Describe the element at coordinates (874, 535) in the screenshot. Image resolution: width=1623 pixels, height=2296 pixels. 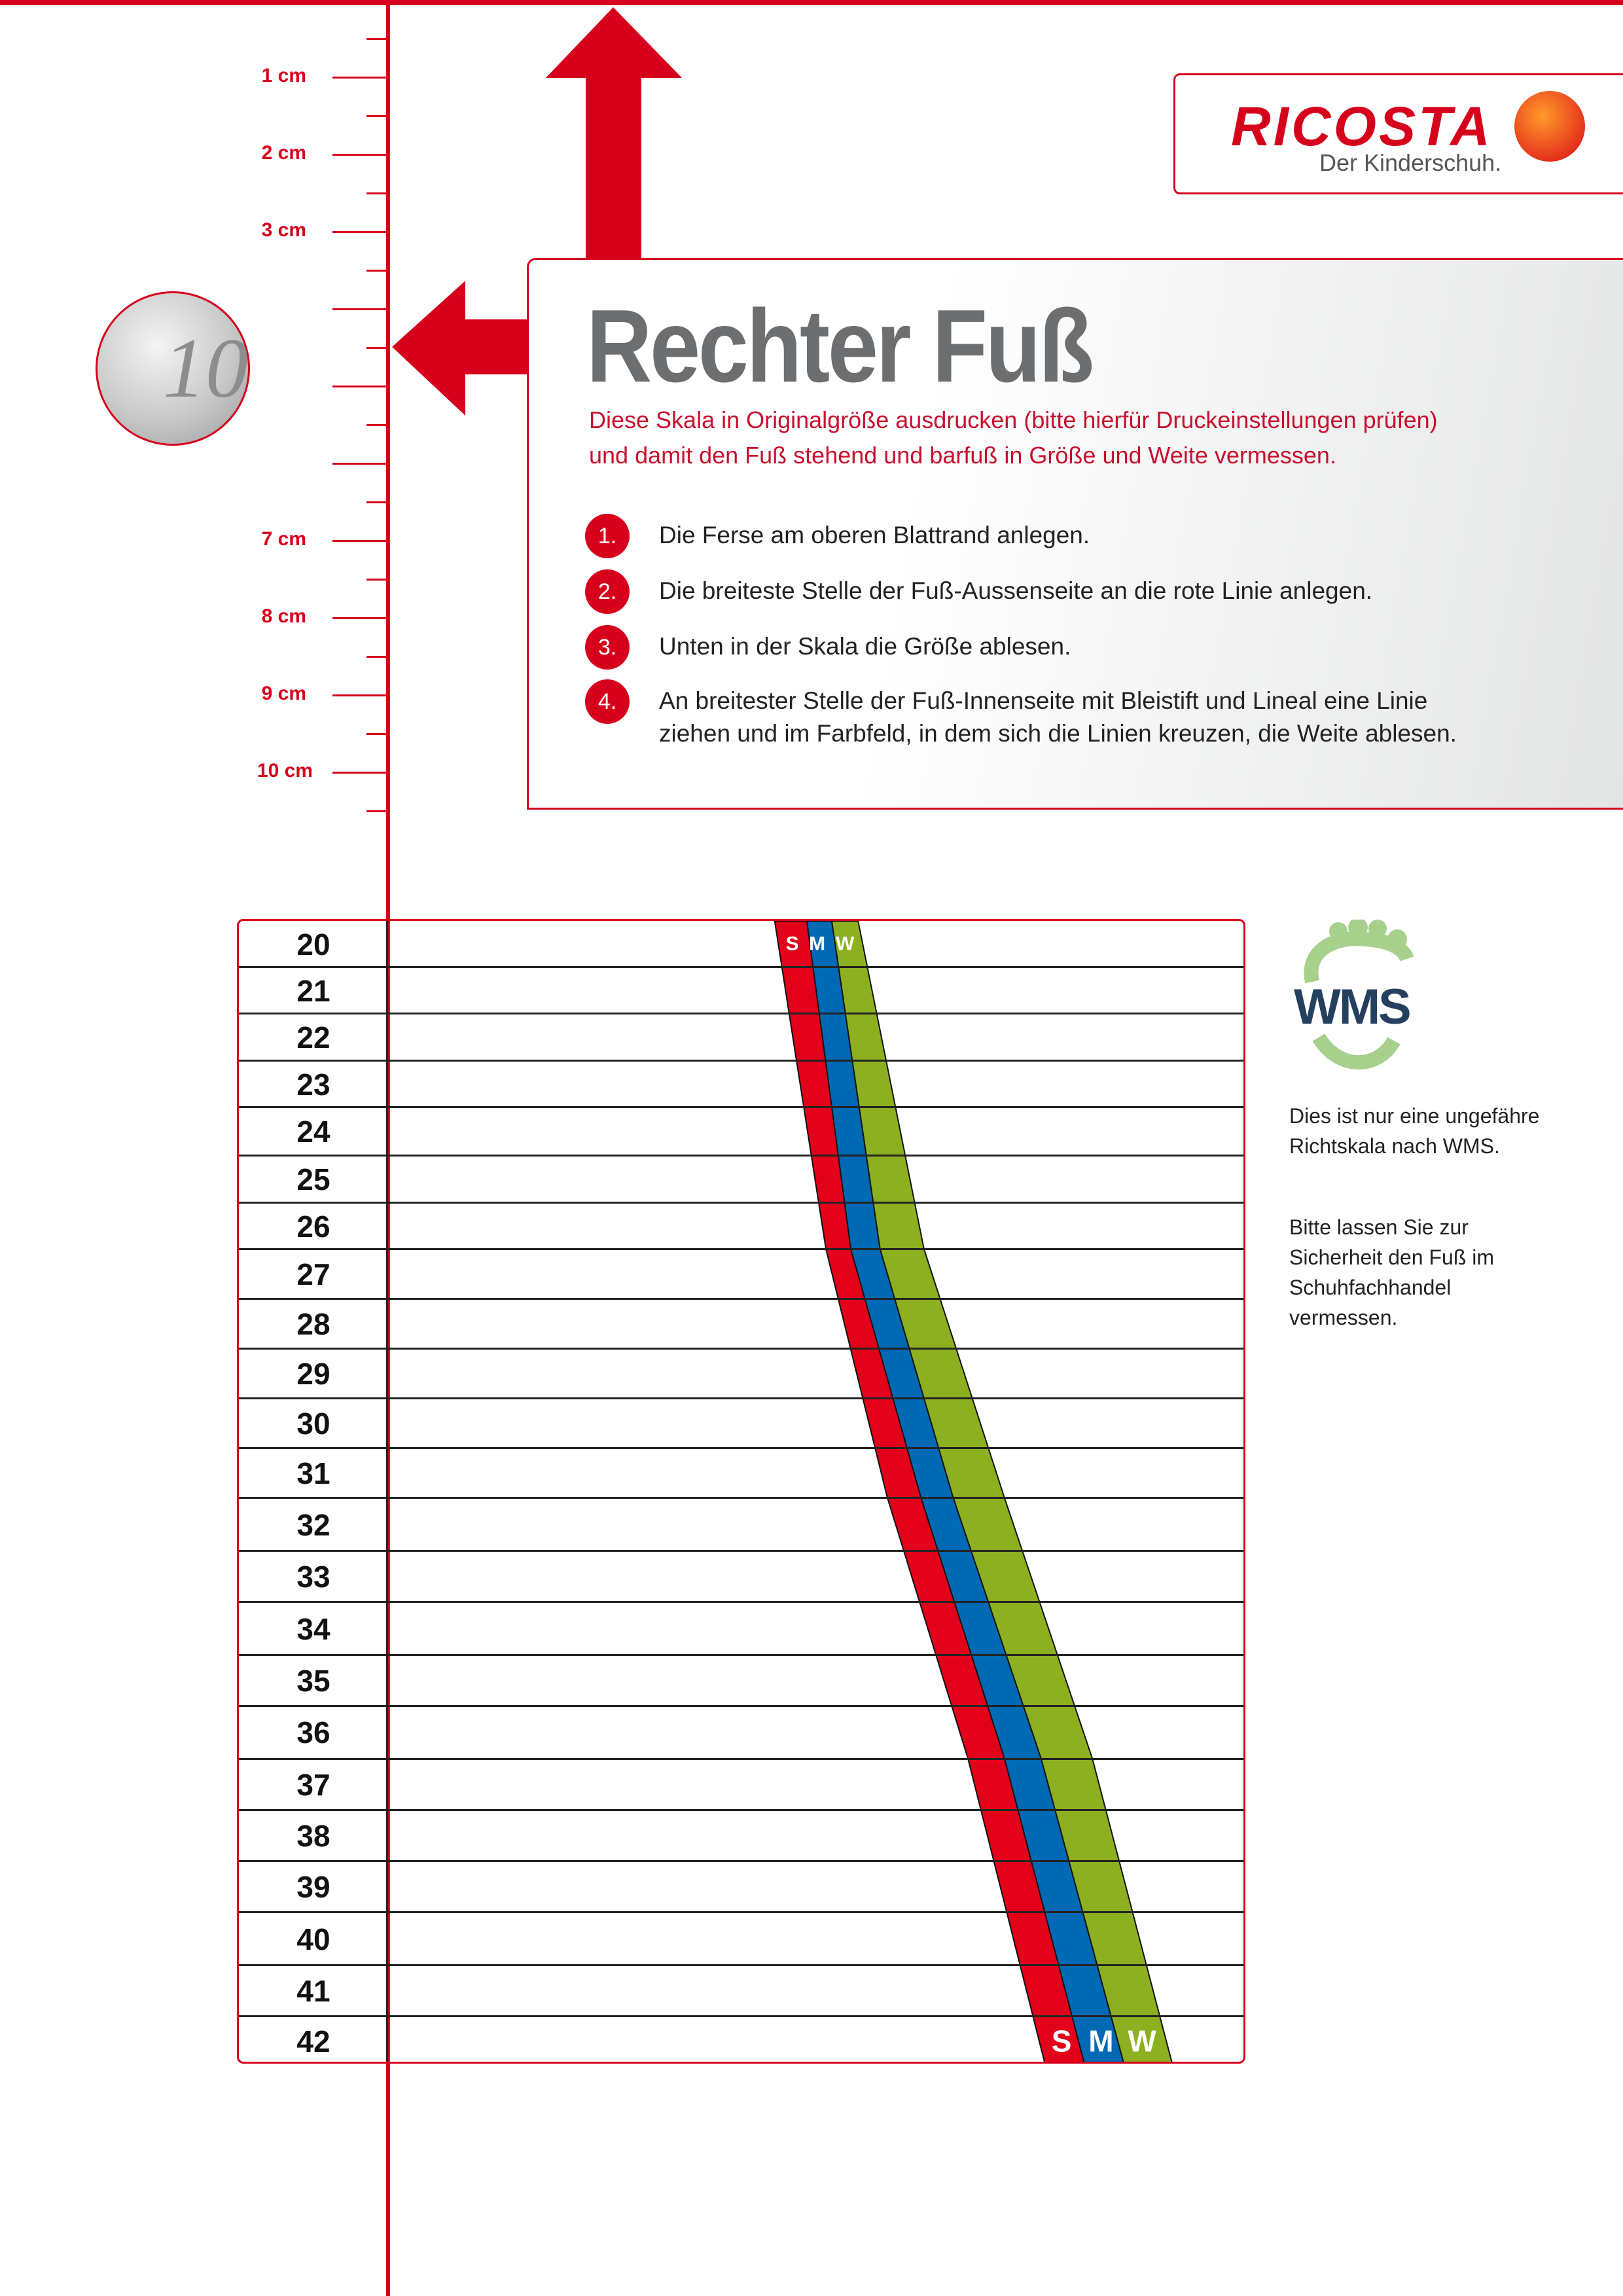
I see `step-1-text: Die Ferse am oberen Blattrand anlegen.` at that location.